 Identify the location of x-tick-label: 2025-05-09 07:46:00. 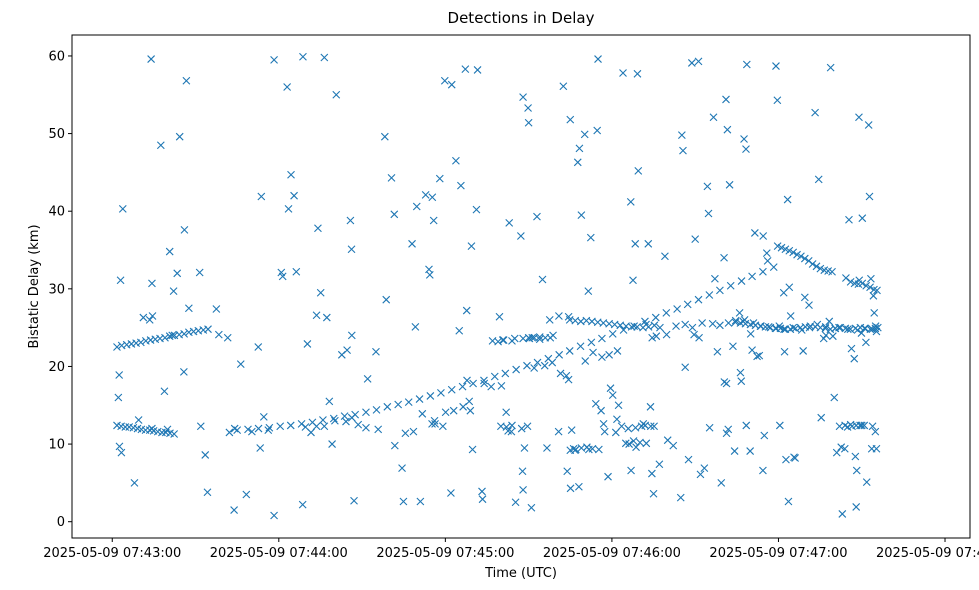
(612, 553).